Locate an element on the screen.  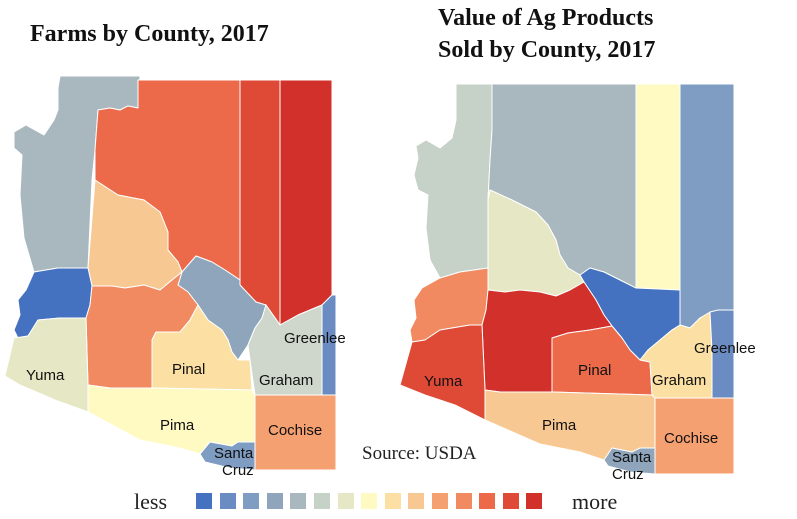
label-graham-right: Graham is located at coordinates (679, 380).